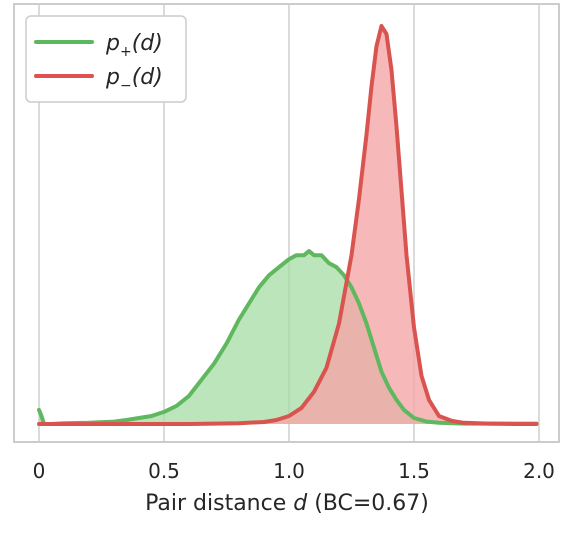 This screenshot has width=575, height=533. I want to click on x-tick-label: 2.0, so click(539, 471).